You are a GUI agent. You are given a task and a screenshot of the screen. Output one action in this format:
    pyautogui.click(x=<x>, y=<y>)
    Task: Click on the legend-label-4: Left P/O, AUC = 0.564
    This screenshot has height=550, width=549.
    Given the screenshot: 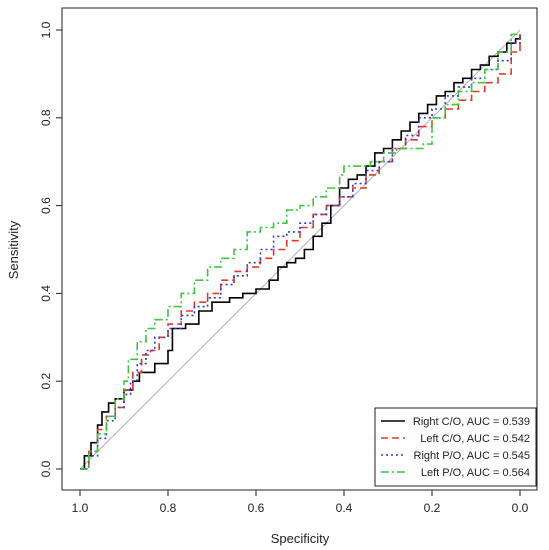 What is the action you would take?
    pyautogui.click(x=475, y=473)
    